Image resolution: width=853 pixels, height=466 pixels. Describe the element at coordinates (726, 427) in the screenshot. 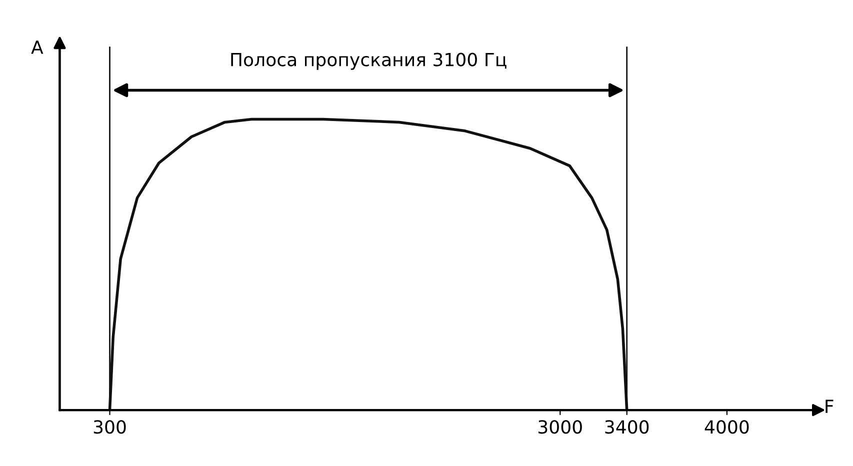

I see `x-tick-label: 4000` at that location.